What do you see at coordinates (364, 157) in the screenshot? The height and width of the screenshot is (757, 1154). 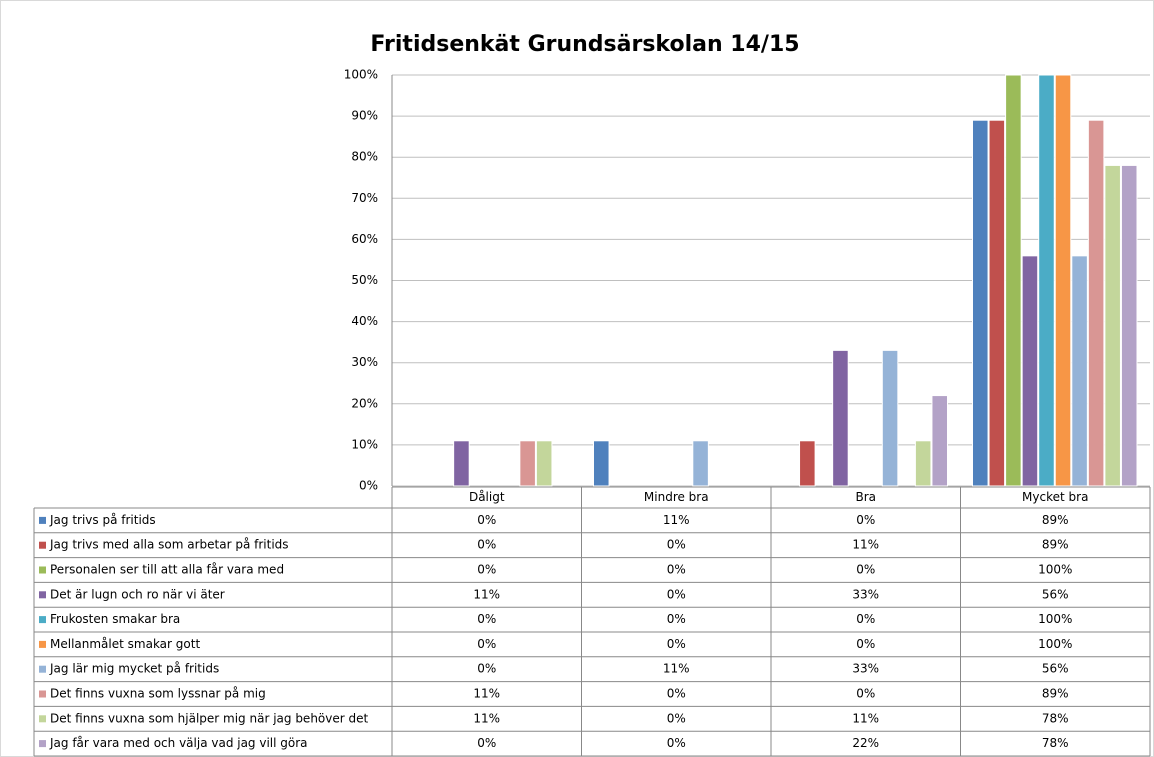 I see `y-tick-label: 80%` at bounding box center [364, 157].